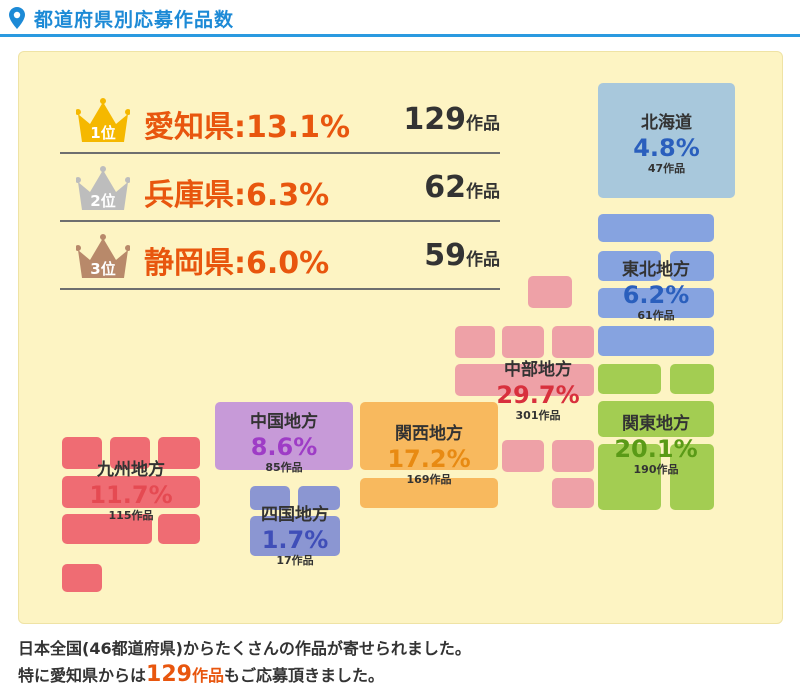 The height and width of the screenshot is (689, 800). Describe the element at coordinates (656, 449) in the screenshot. I see `region-percent: 20.1%` at that location.